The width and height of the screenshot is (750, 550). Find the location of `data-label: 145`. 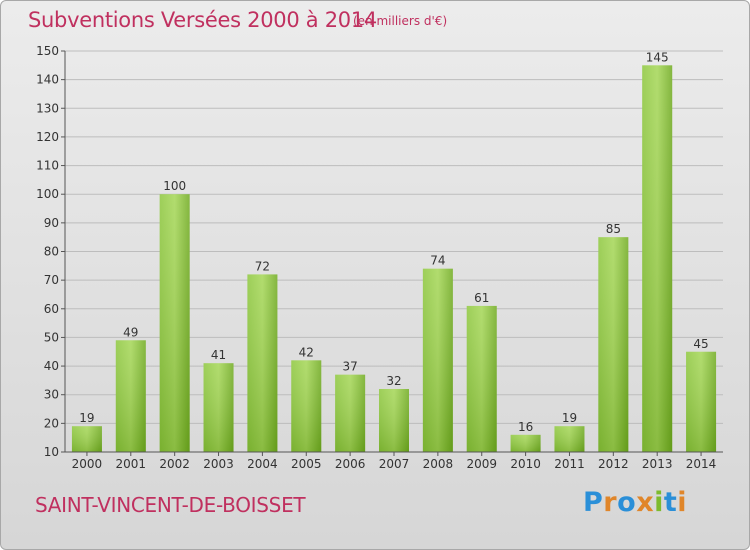

data-label: 145 is located at coordinates (657, 57).